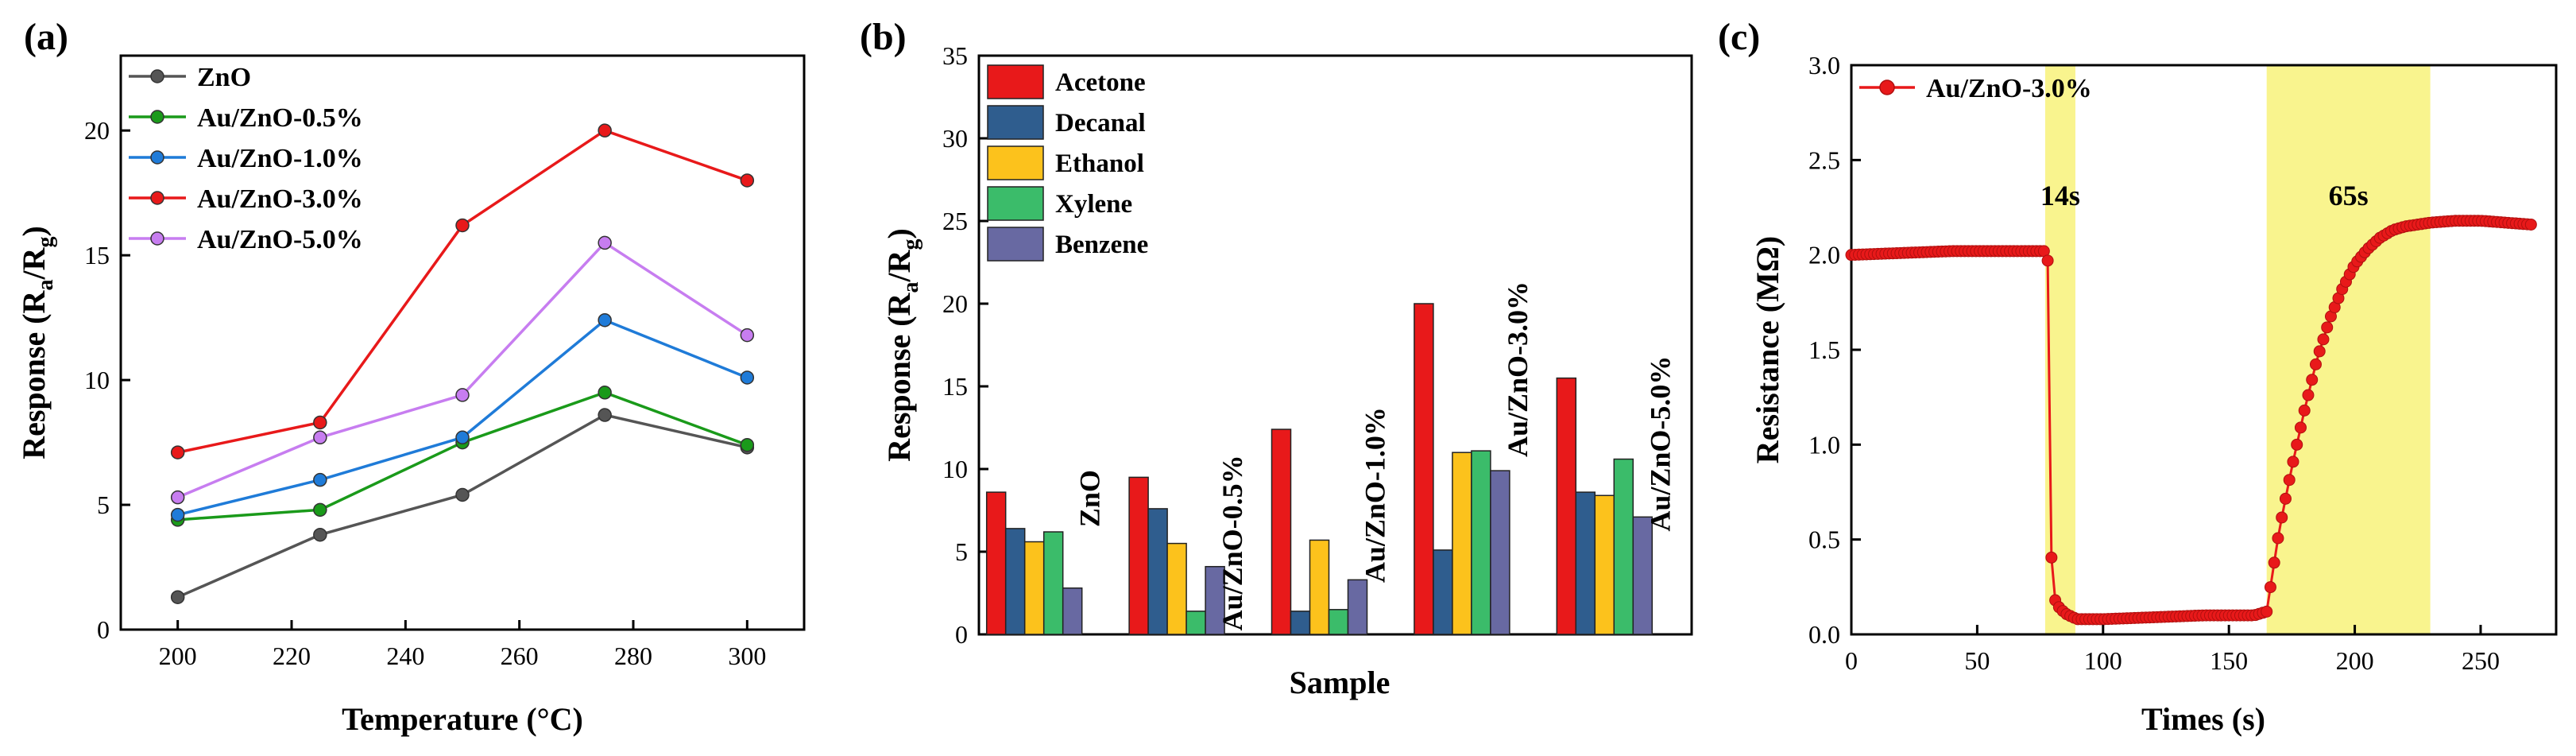  What do you see at coordinates (965, 345) in the screenshot?
I see `axis-ticks-b: 0 5 10 15 20 25 30 35` at bounding box center [965, 345].